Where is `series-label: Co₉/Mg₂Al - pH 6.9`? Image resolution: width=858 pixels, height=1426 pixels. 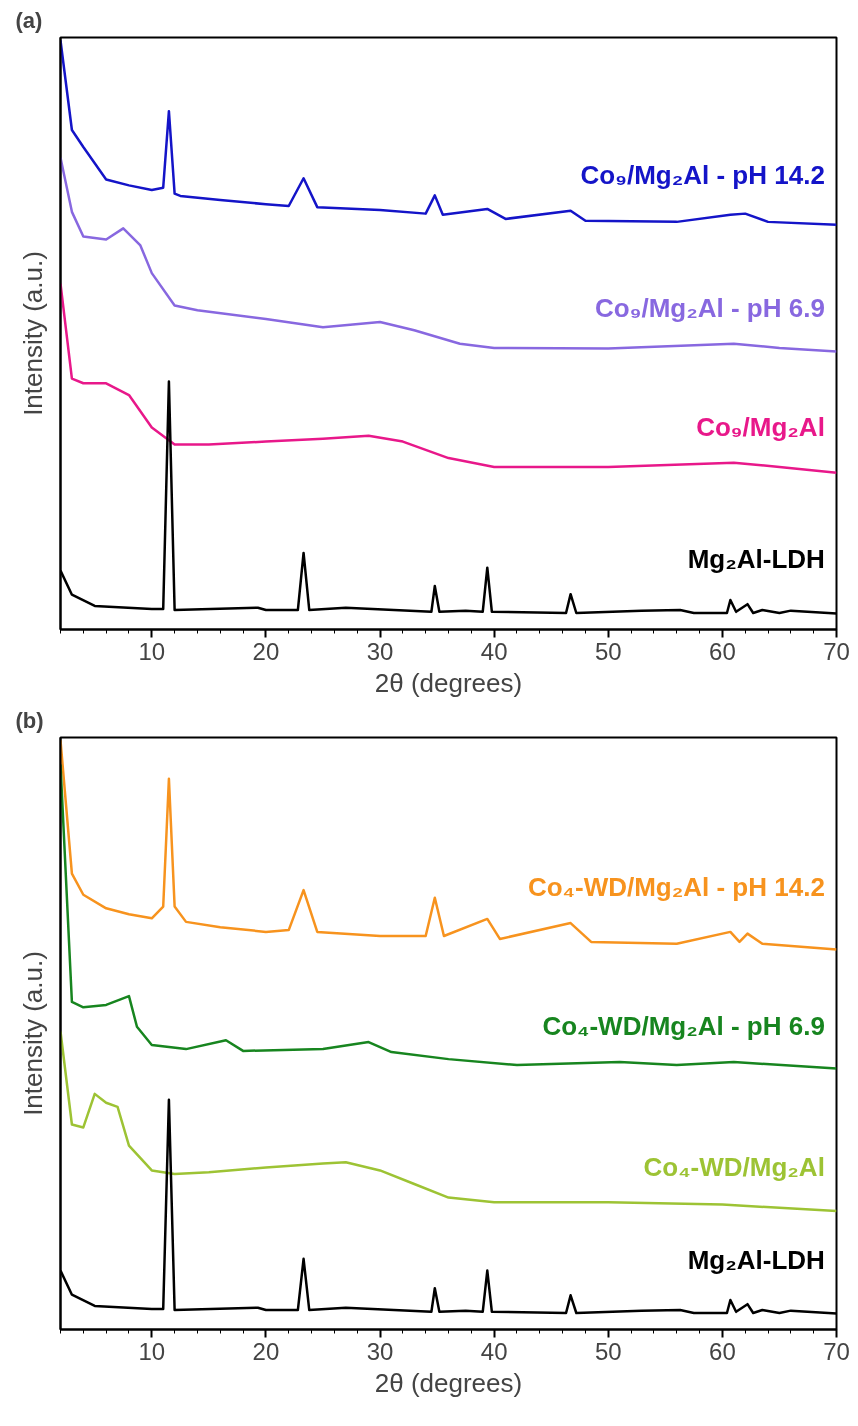 series-label: Co₉/Mg₂Al - pH 6.9 is located at coordinates (710, 308).